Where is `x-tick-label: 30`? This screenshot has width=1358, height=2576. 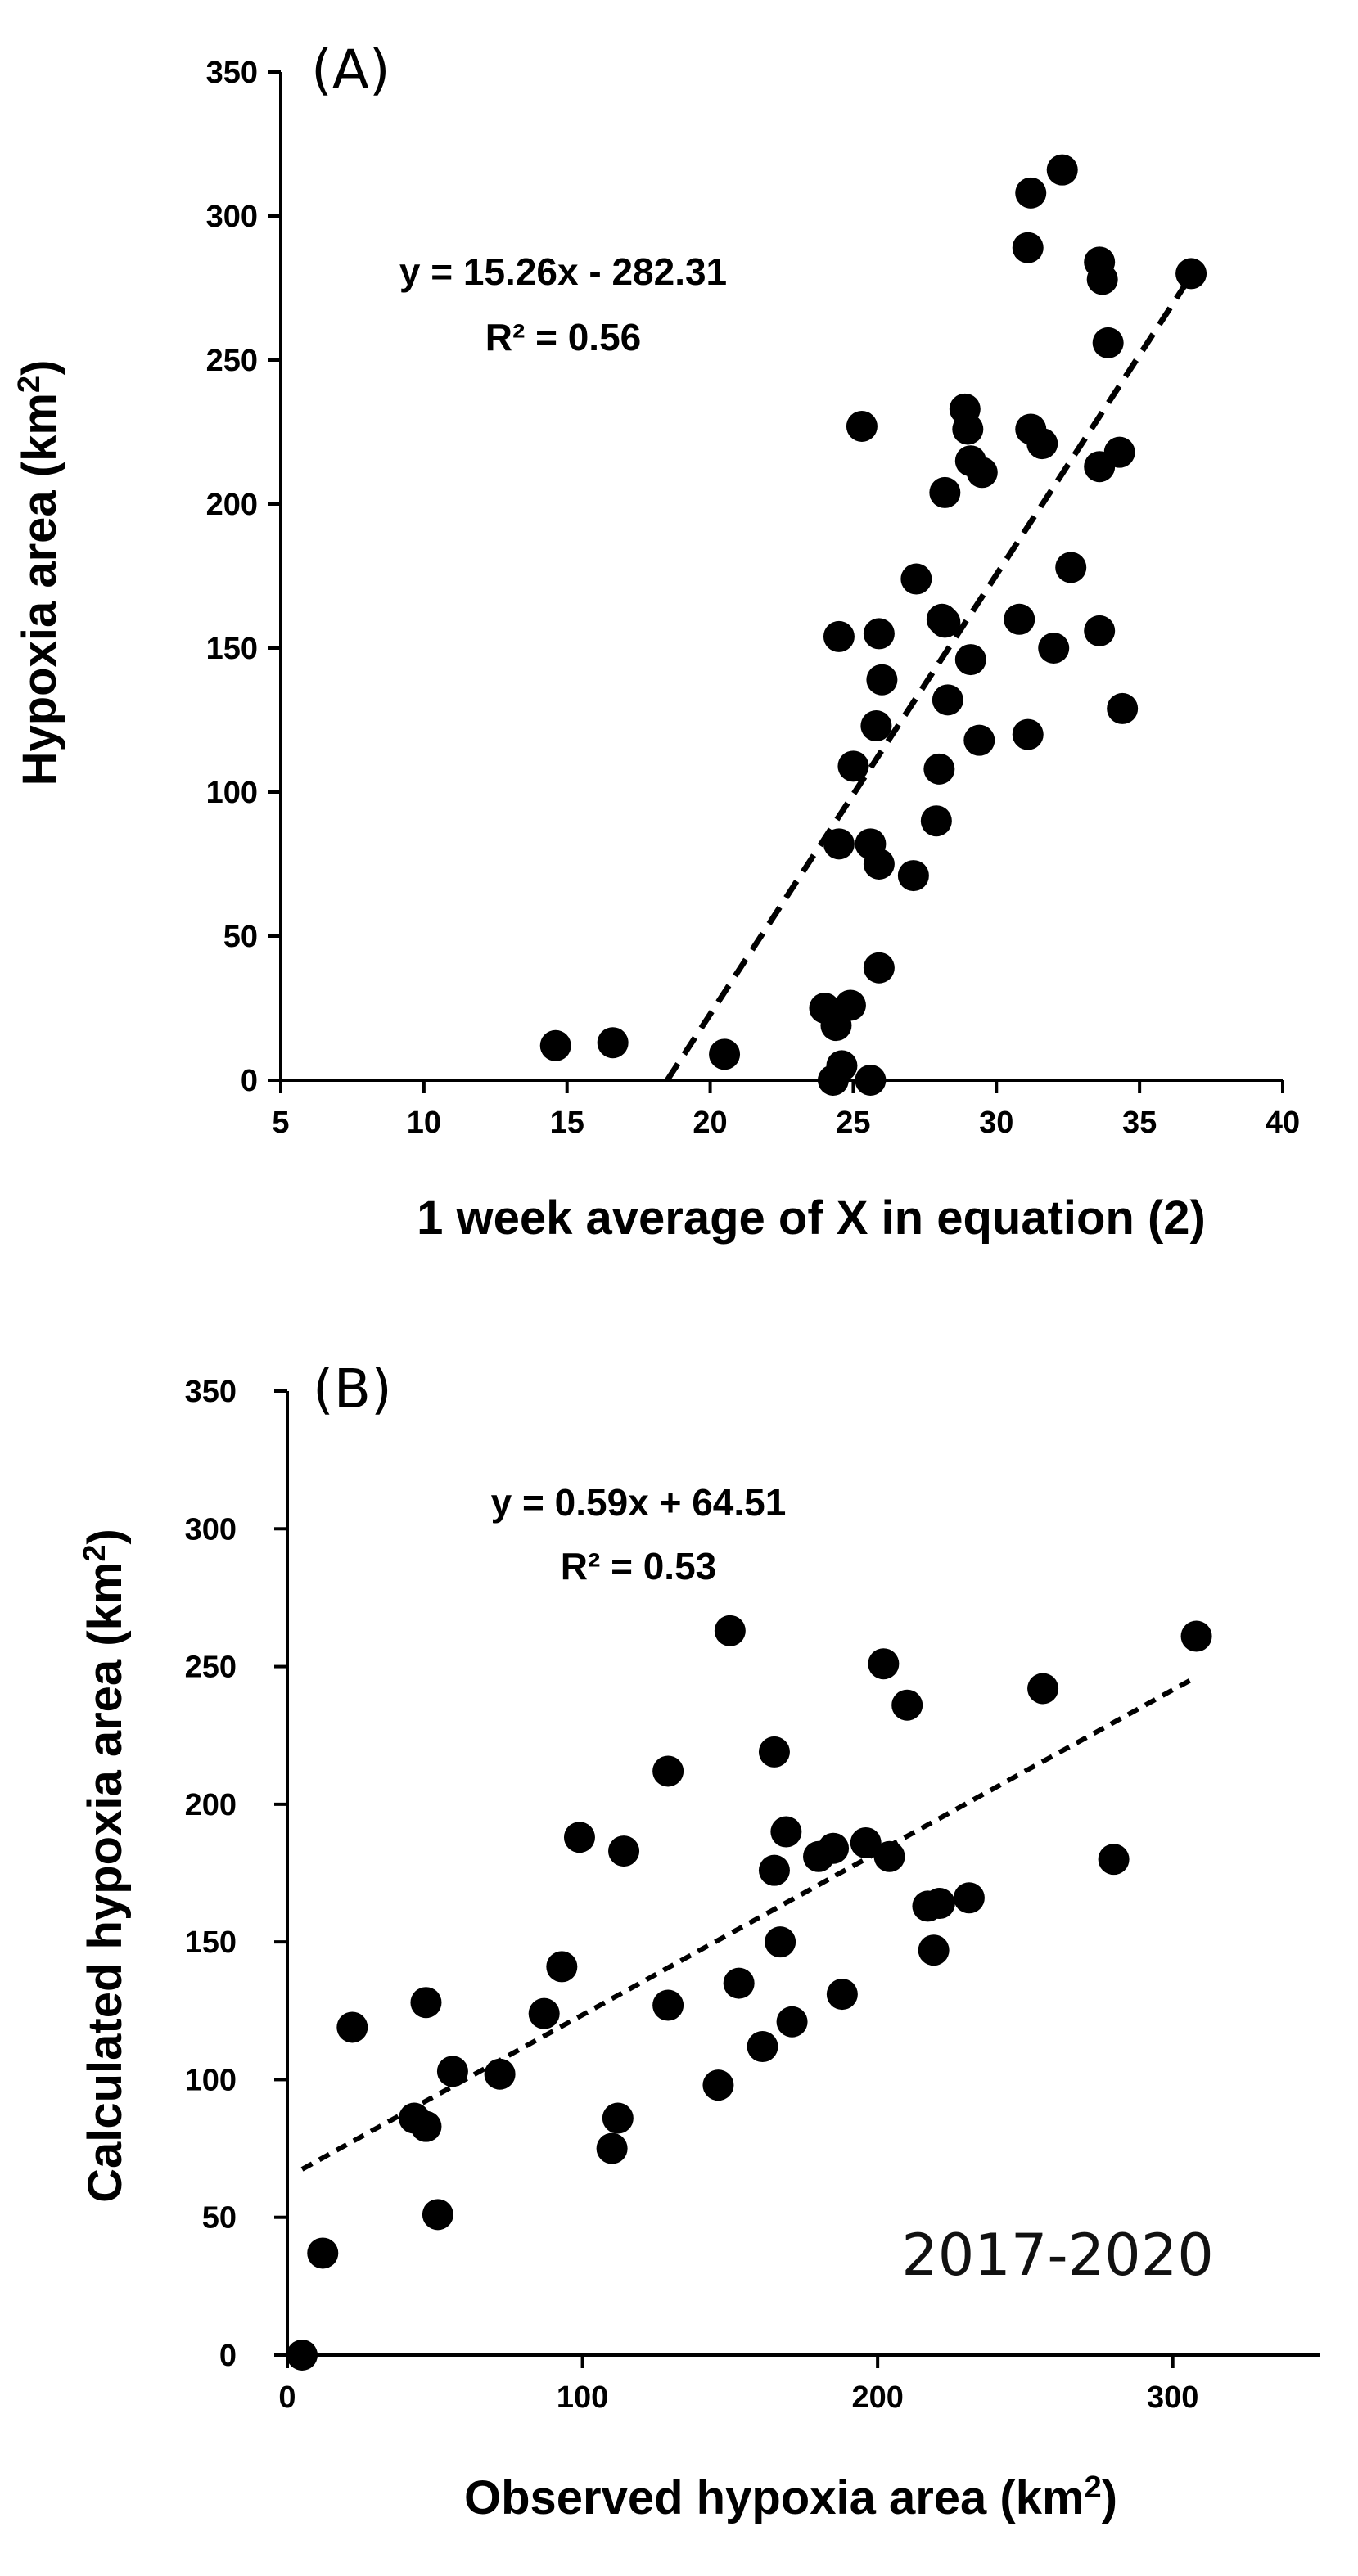
x-tick-label: 30 is located at coordinates (996, 1123).